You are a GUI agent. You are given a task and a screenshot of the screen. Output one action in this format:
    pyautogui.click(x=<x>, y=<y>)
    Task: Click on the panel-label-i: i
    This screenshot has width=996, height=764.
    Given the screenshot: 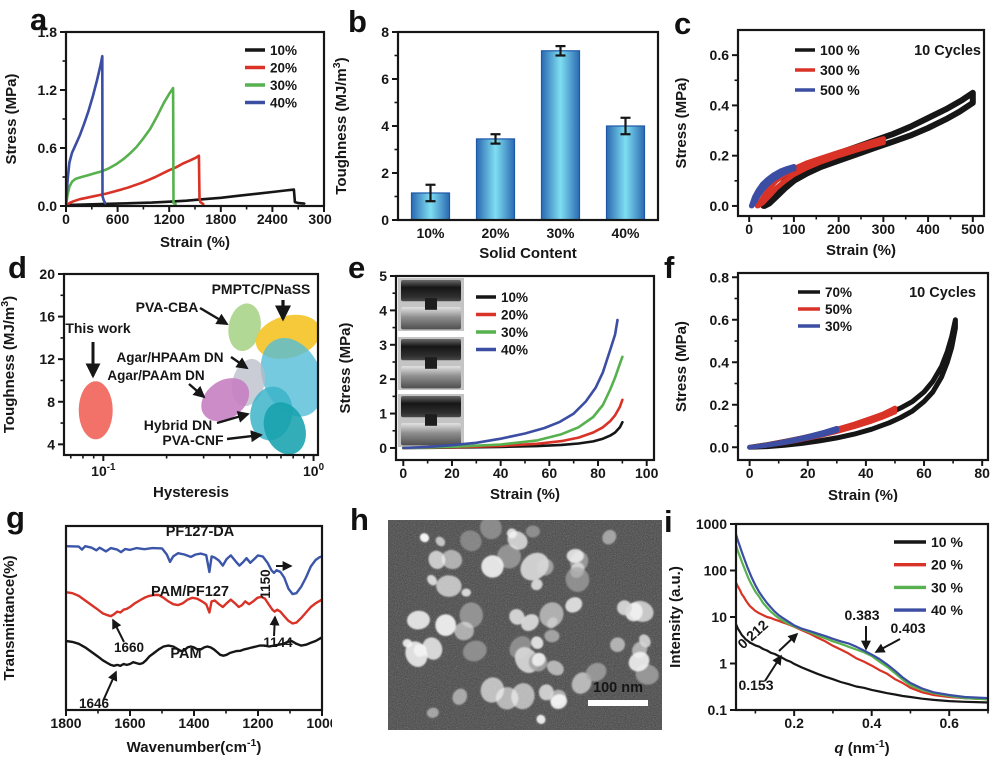 What is the action you would take?
    pyautogui.click(x=668, y=521)
    